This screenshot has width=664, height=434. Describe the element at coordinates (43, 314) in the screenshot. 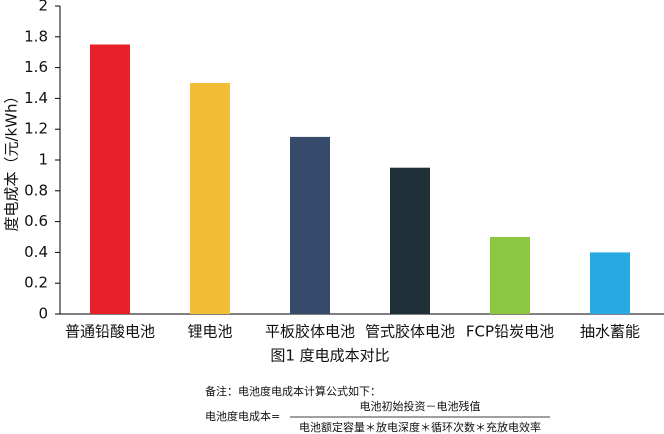

I see `y-tick-label: 0` at that location.